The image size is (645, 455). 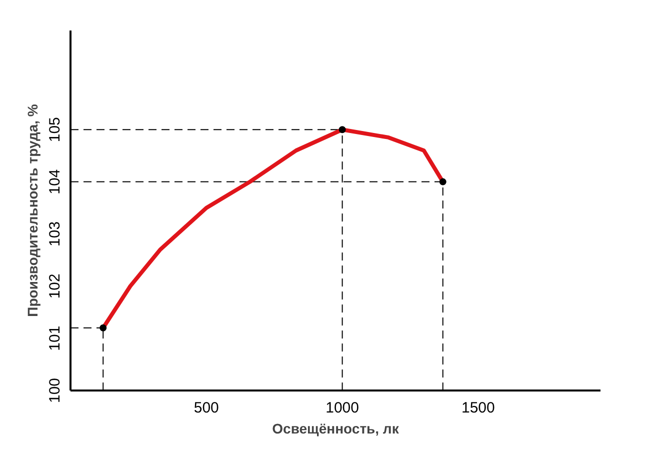 What do you see at coordinates (55, 391) in the screenshot?
I see `y-tick-label: 100` at bounding box center [55, 391].